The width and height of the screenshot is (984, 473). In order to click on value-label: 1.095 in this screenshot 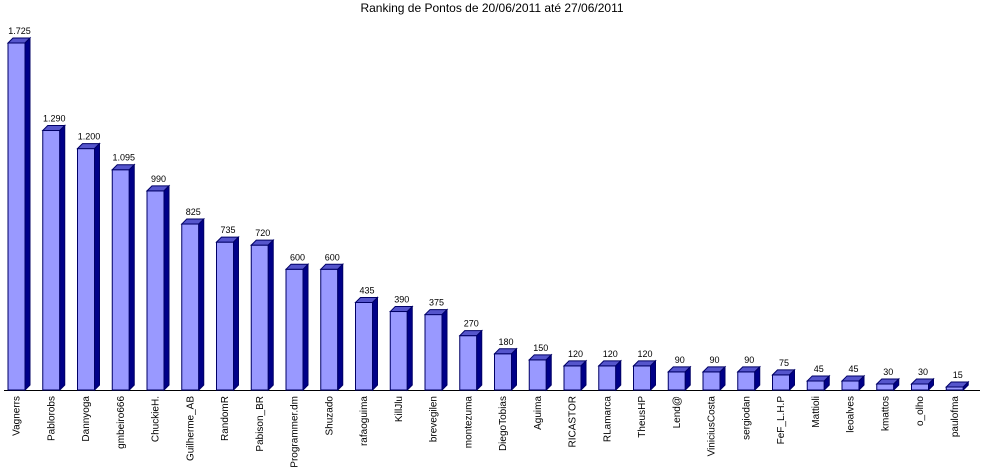, I will do `click(123, 158)`.